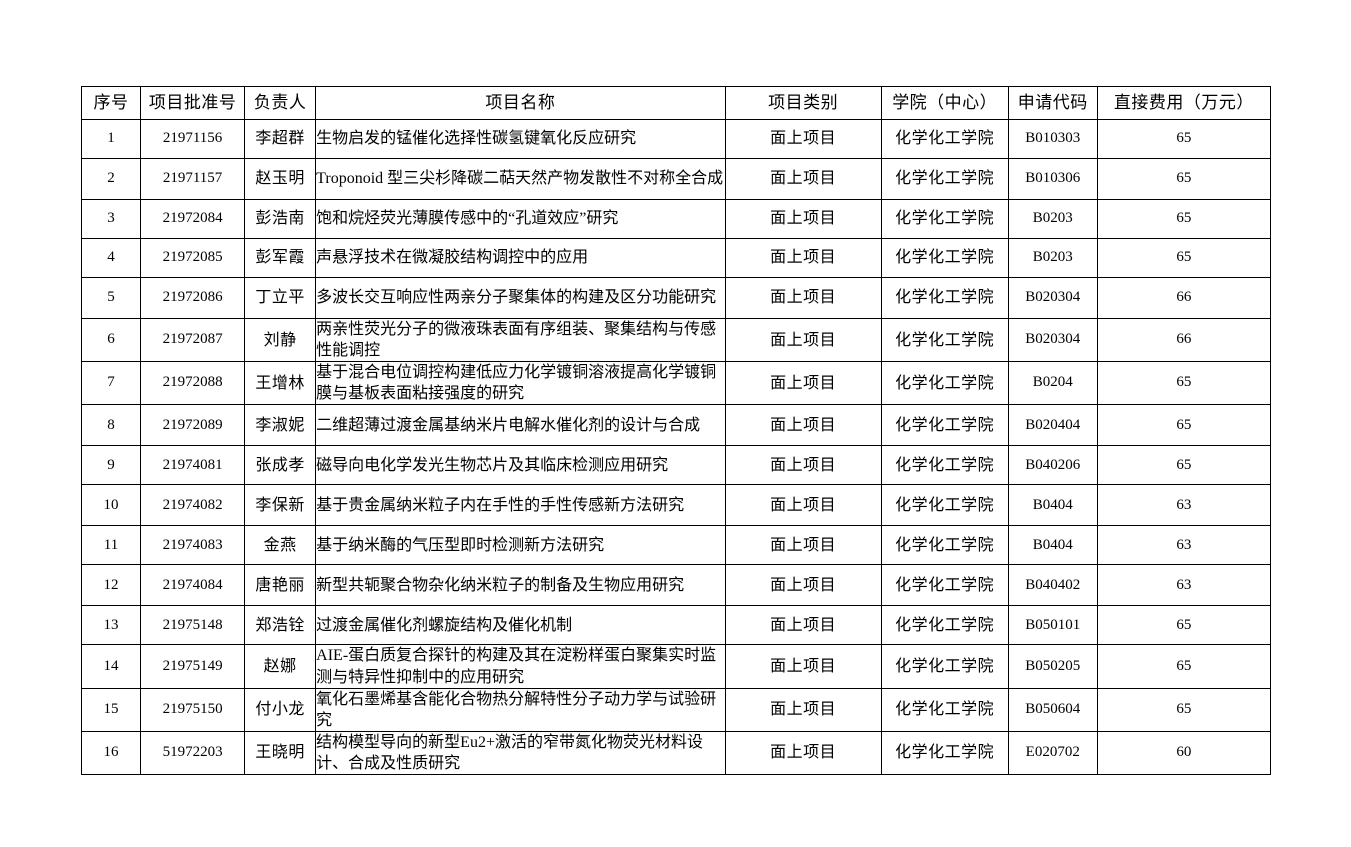 The height and width of the screenshot is (847, 1351). Describe the element at coordinates (111, 505) in the screenshot. I see `cell-seq: 10` at that location.